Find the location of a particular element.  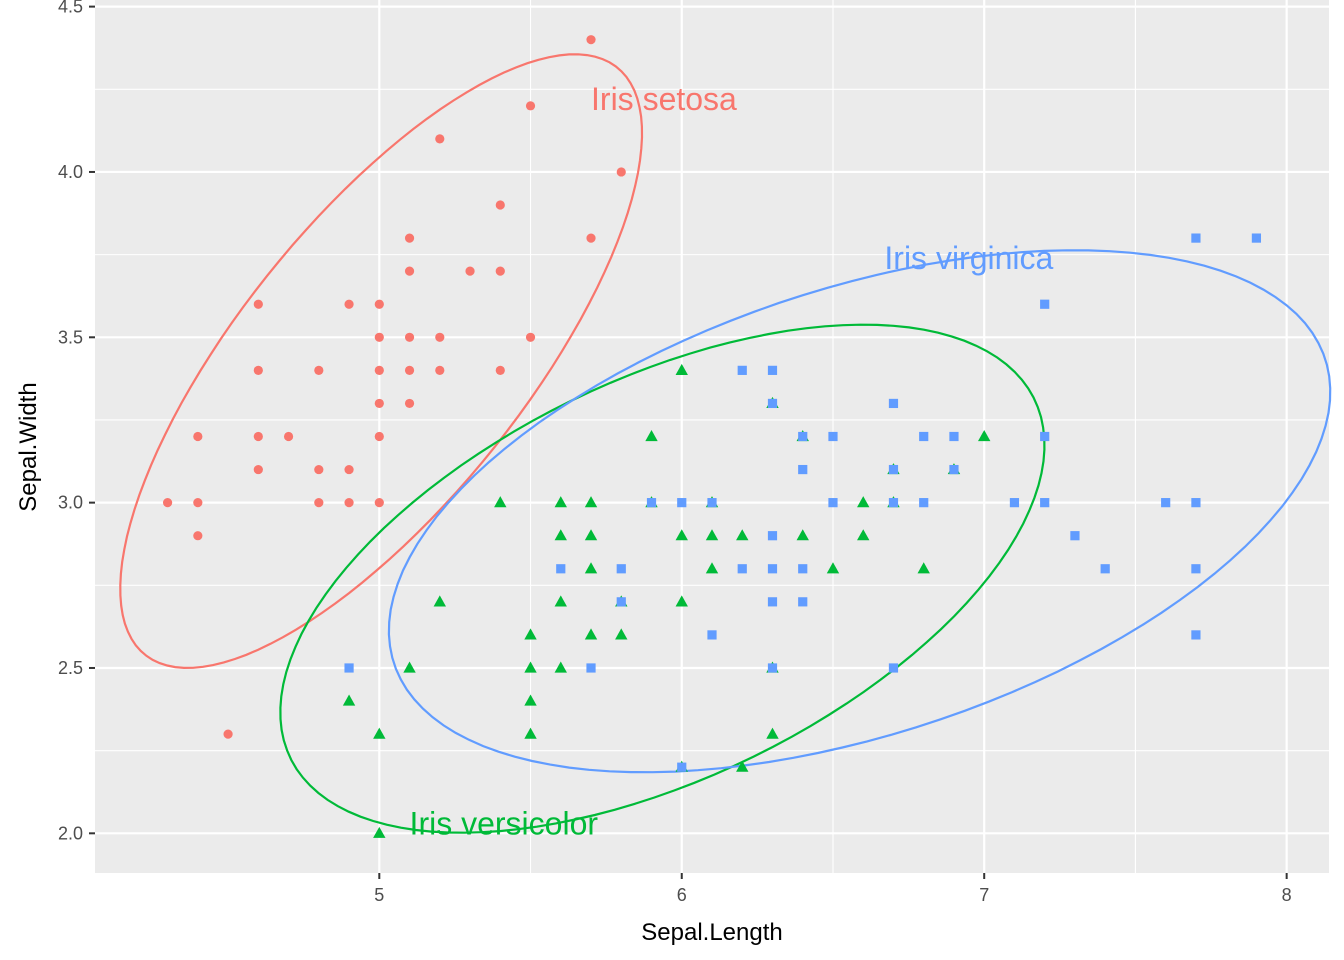

y-tick-label: 3.0 is located at coordinates (70, 503).